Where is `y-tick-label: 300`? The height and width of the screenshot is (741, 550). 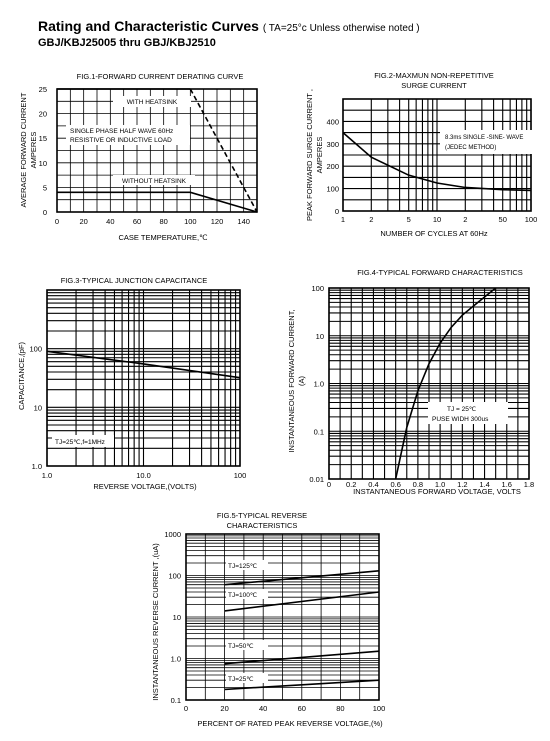 y-tick-label: 300 is located at coordinates (332, 144).